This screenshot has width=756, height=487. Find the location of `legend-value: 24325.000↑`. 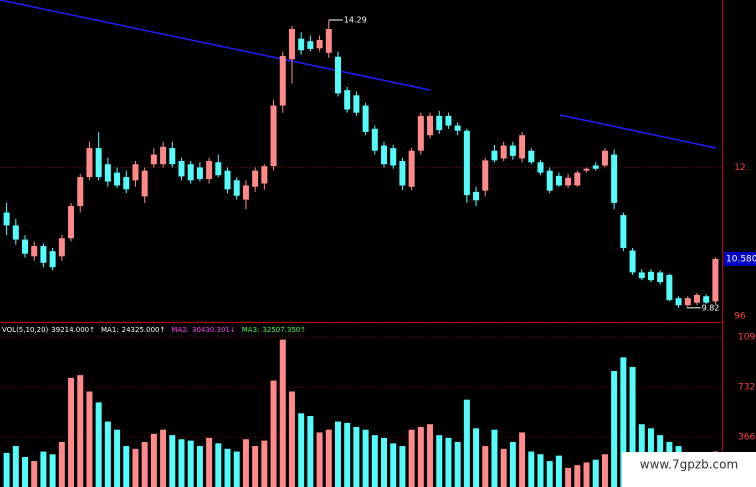

legend-value: 24325.000↑ is located at coordinates (144, 330).